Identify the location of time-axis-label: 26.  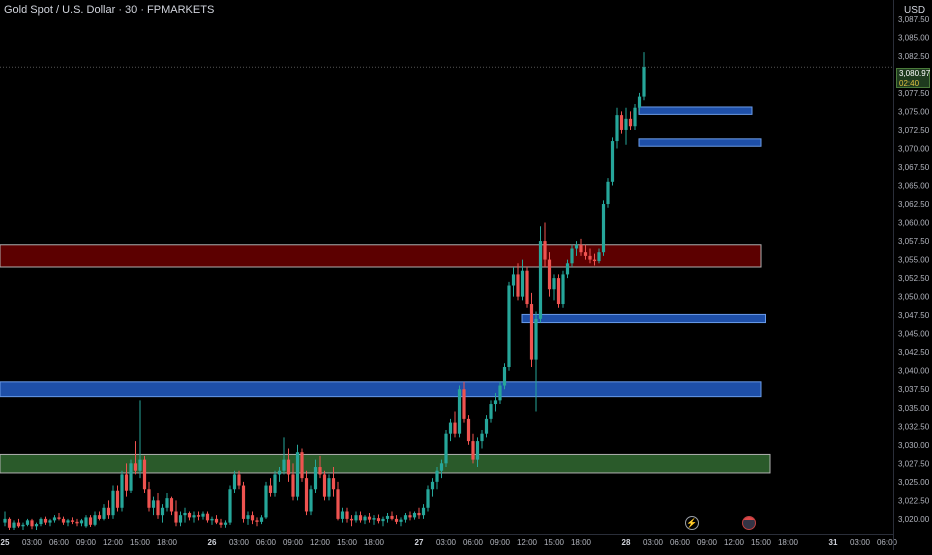
(212, 542).